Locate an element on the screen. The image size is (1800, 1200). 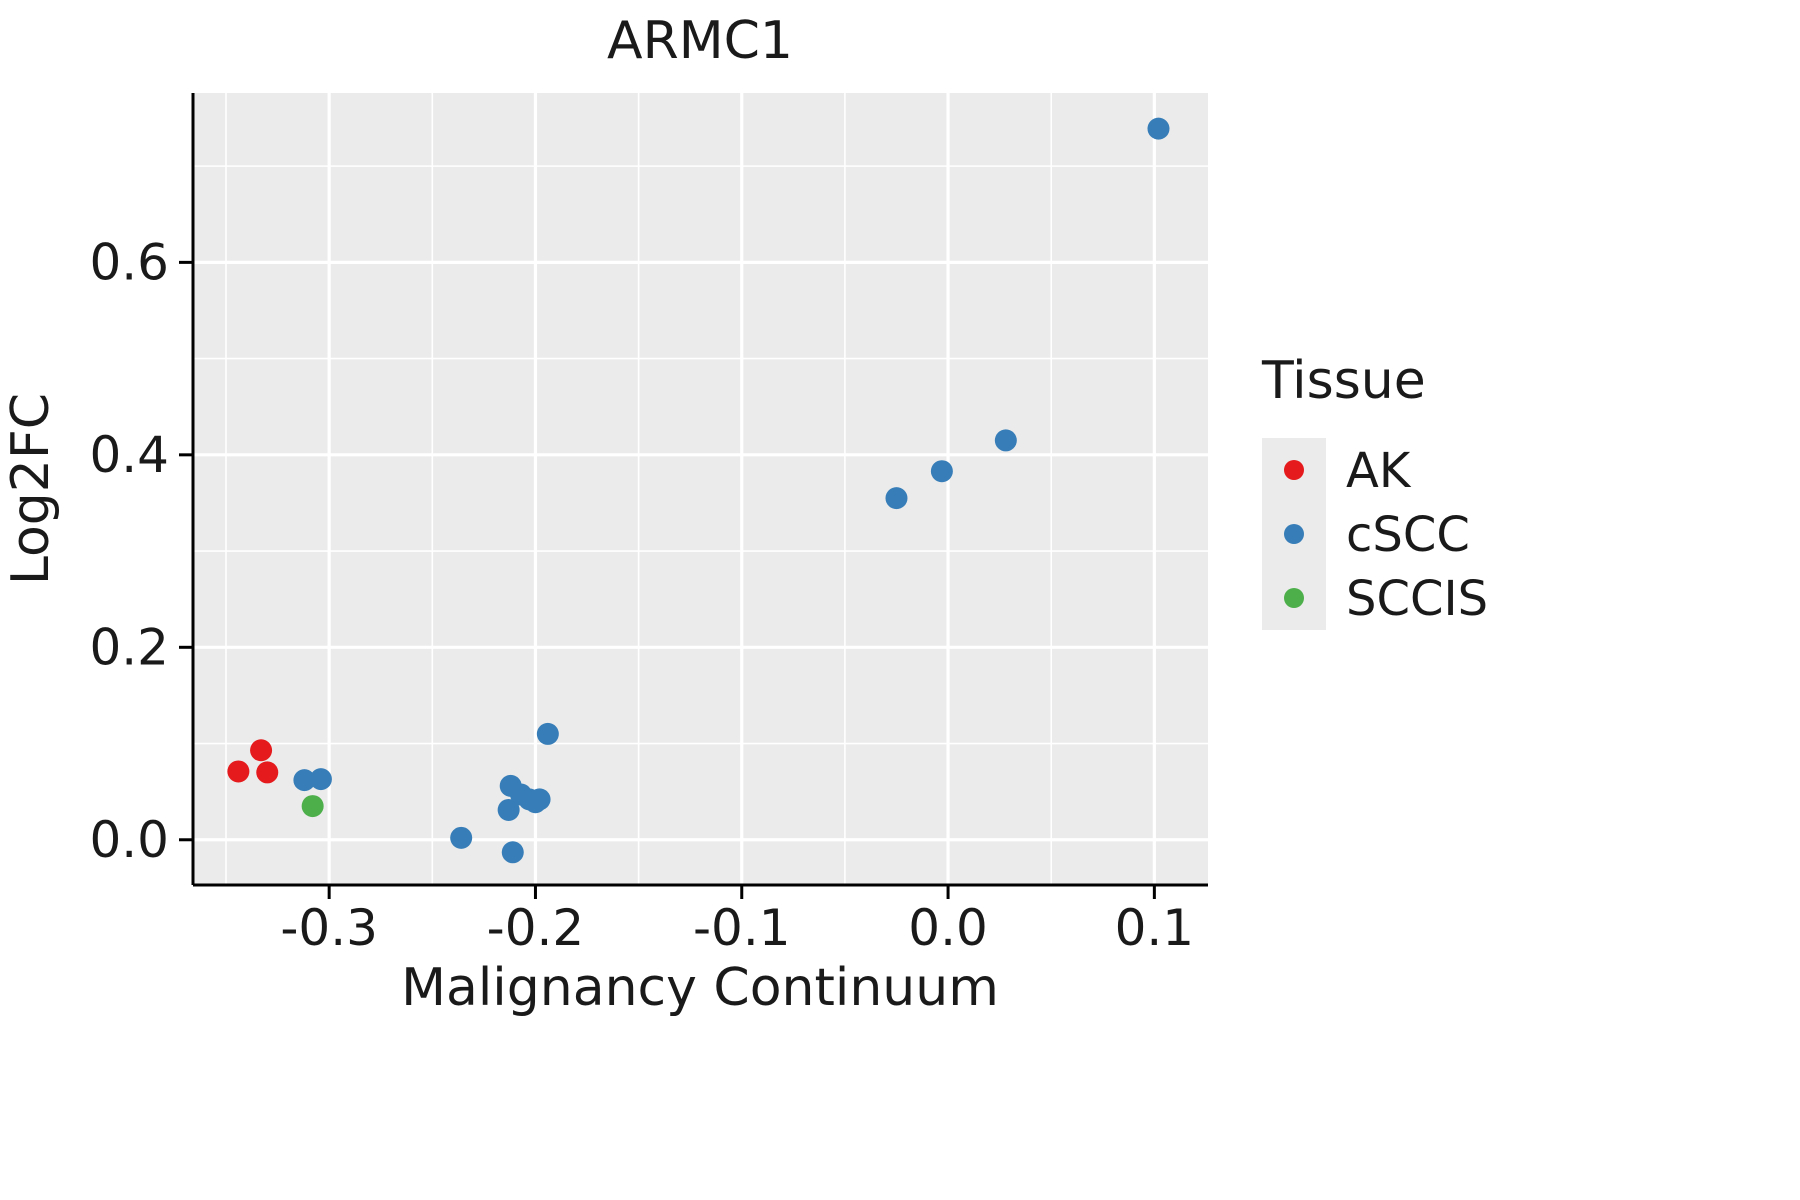
legend-key-dot-SCCIS is located at coordinates (1294, 598).